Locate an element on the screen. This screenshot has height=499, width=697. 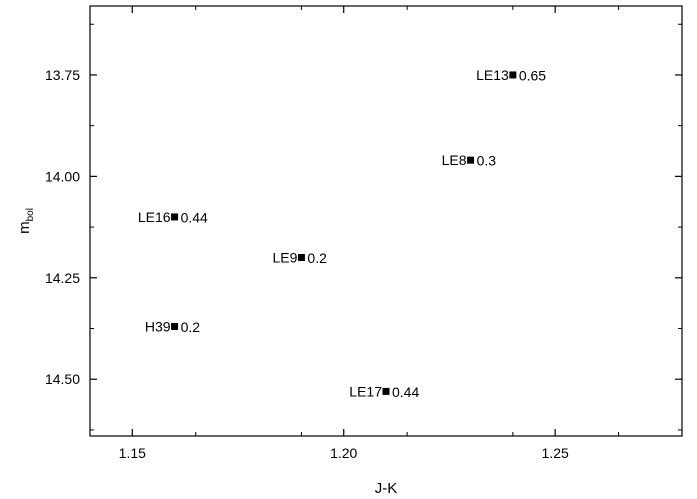
x-tick-label: 1.15 is located at coordinates (132, 453).